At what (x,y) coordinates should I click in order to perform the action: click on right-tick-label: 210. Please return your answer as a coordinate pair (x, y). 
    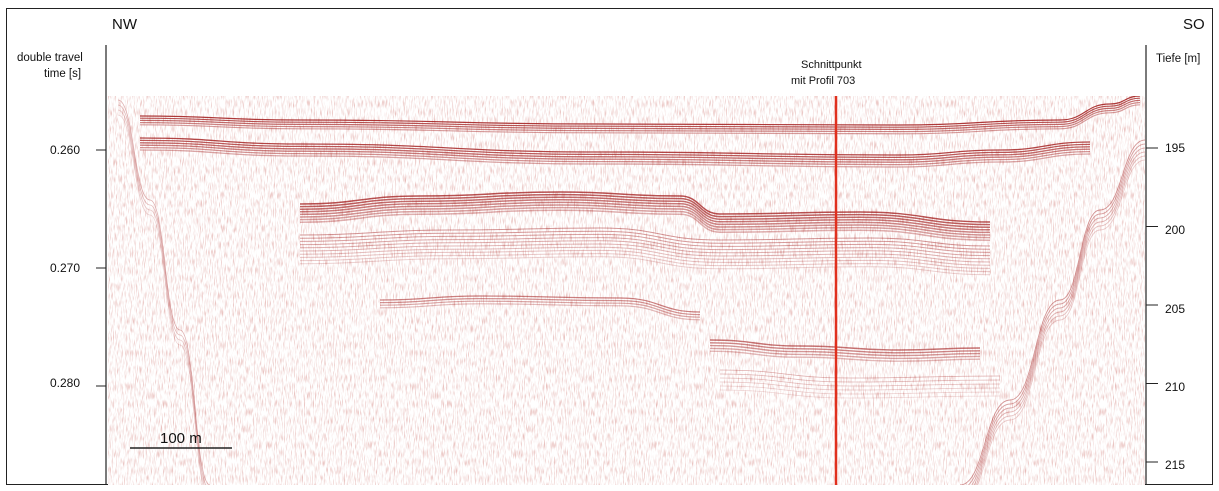
    Looking at the image, I should click on (1175, 387).